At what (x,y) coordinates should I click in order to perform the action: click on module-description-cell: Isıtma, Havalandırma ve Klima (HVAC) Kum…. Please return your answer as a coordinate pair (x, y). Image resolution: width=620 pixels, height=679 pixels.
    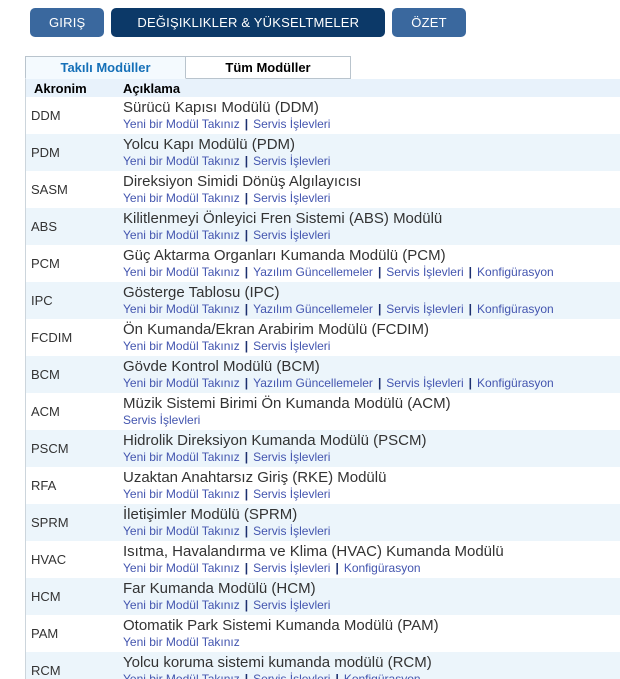
    Looking at the image, I should click on (371, 559).